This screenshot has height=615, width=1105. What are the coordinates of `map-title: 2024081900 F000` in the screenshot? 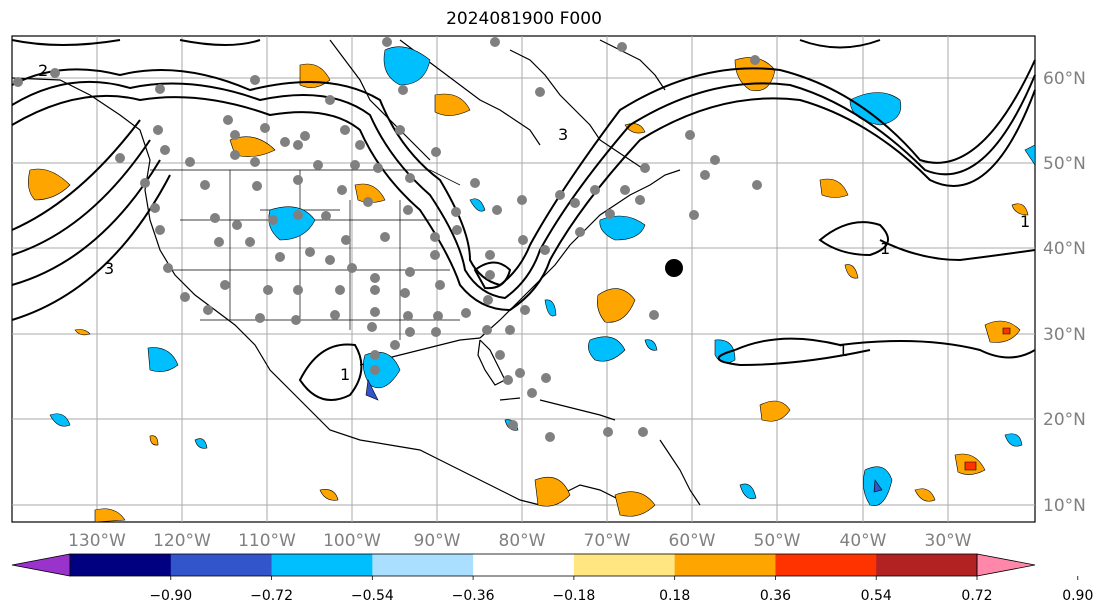 It's located at (524, 19).